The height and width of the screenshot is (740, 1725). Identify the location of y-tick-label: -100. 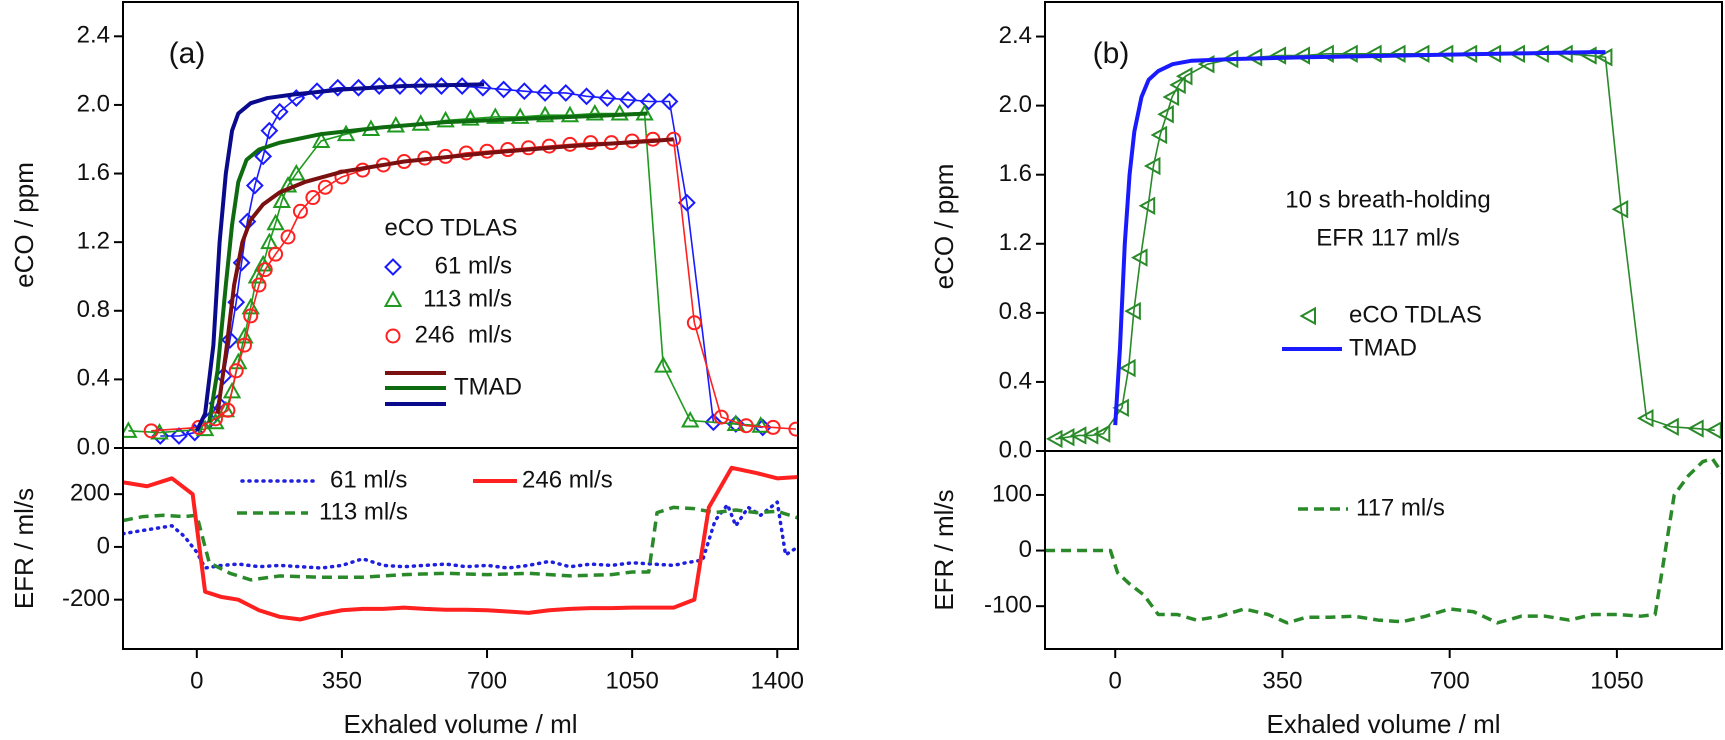
(1008, 605).